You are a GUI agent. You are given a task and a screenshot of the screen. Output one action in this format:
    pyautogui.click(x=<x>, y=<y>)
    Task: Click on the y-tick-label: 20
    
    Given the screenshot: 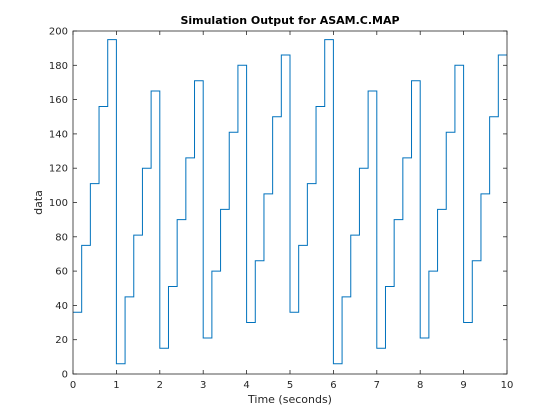 What is the action you would take?
    pyautogui.click(x=61, y=340)
    